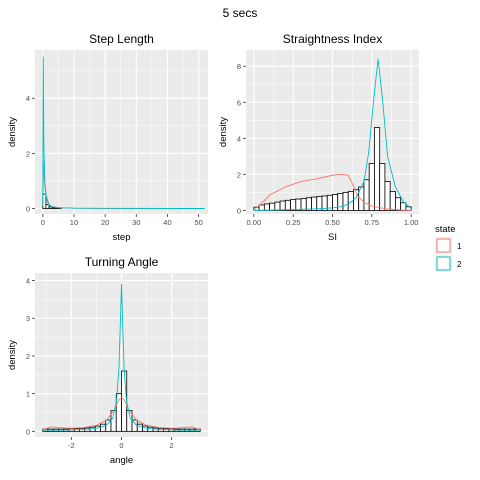  I want to click on figure-title: 5 secs, so click(240, 13).